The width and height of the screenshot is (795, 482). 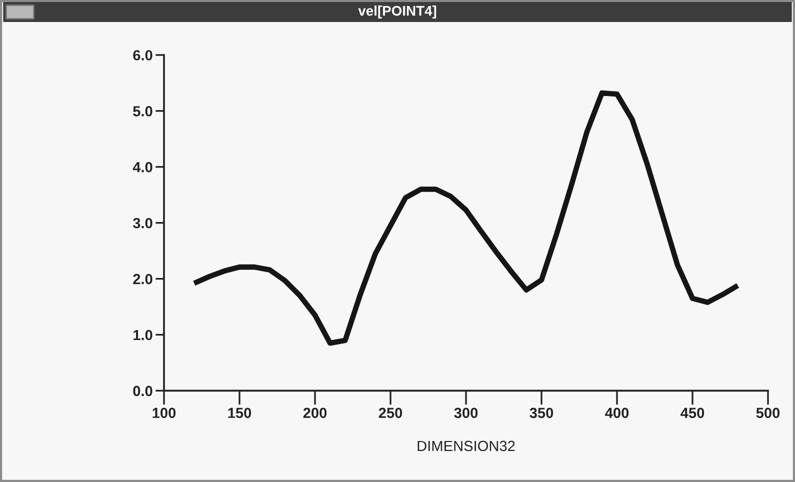 I want to click on x-tick-label: 400, so click(x=617, y=413).